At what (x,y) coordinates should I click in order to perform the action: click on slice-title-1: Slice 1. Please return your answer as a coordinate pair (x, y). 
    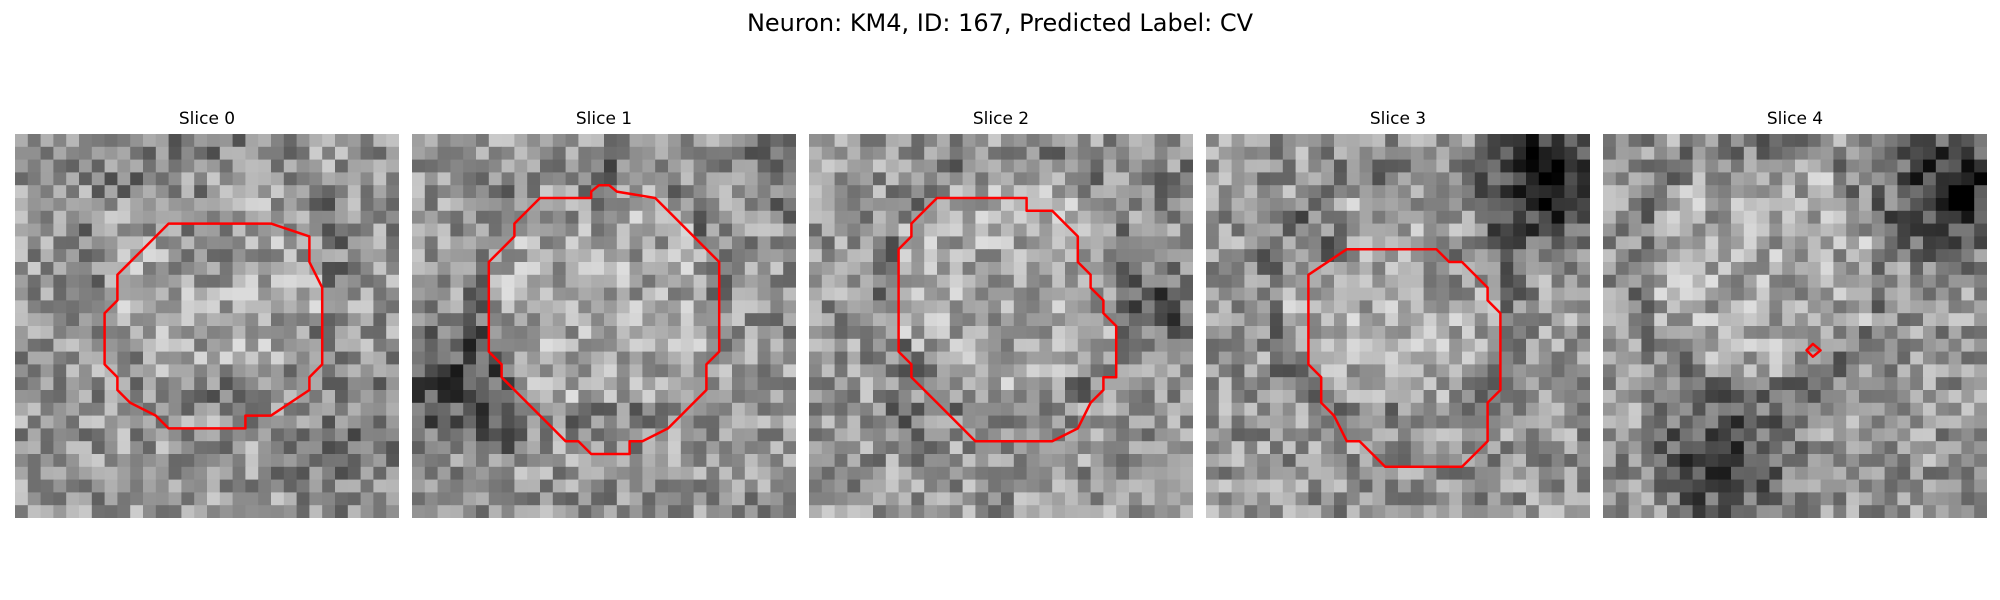
    Looking at the image, I should click on (604, 119).